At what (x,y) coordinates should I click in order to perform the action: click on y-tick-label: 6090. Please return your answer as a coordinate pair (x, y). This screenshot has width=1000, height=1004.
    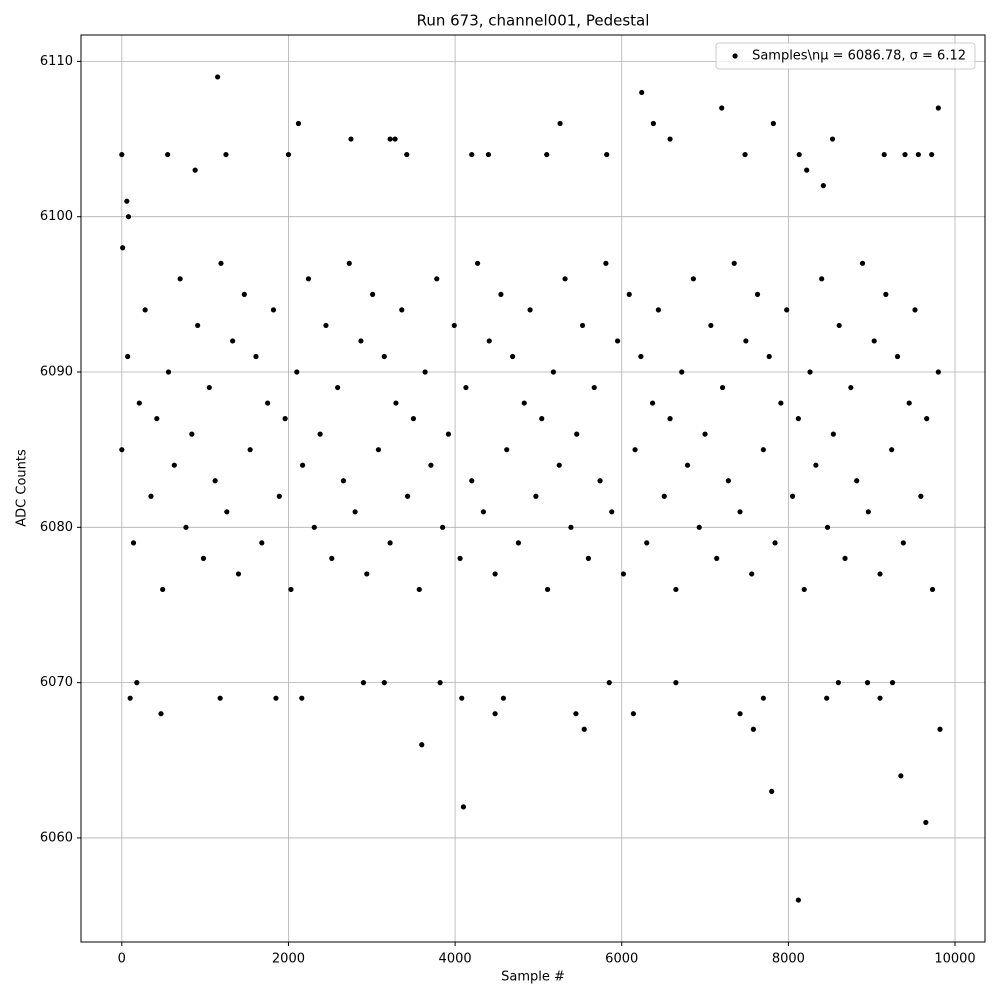
    Looking at the image, I should click on (56, 372).